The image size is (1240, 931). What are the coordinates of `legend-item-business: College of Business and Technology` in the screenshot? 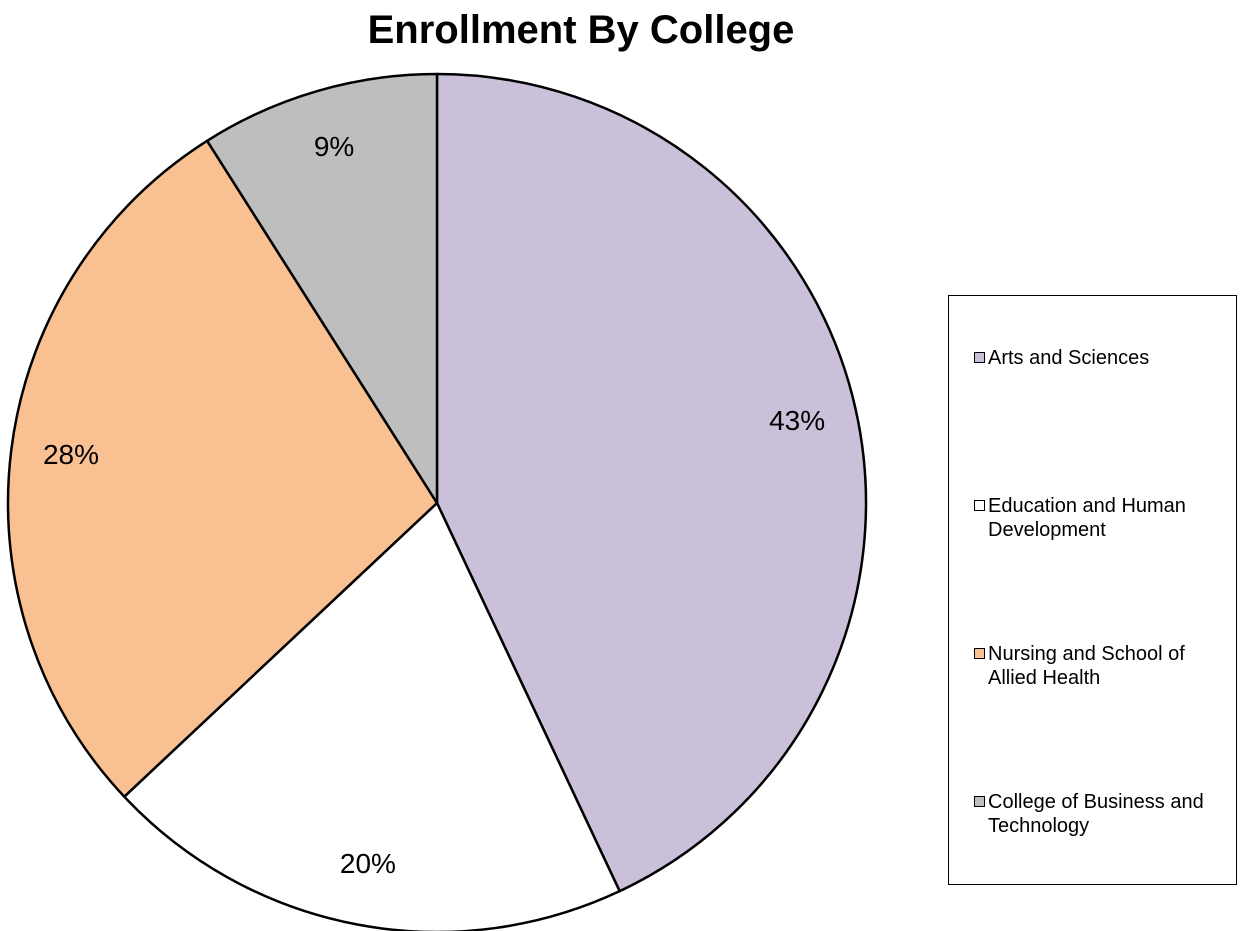 It's located at (1101, 814).